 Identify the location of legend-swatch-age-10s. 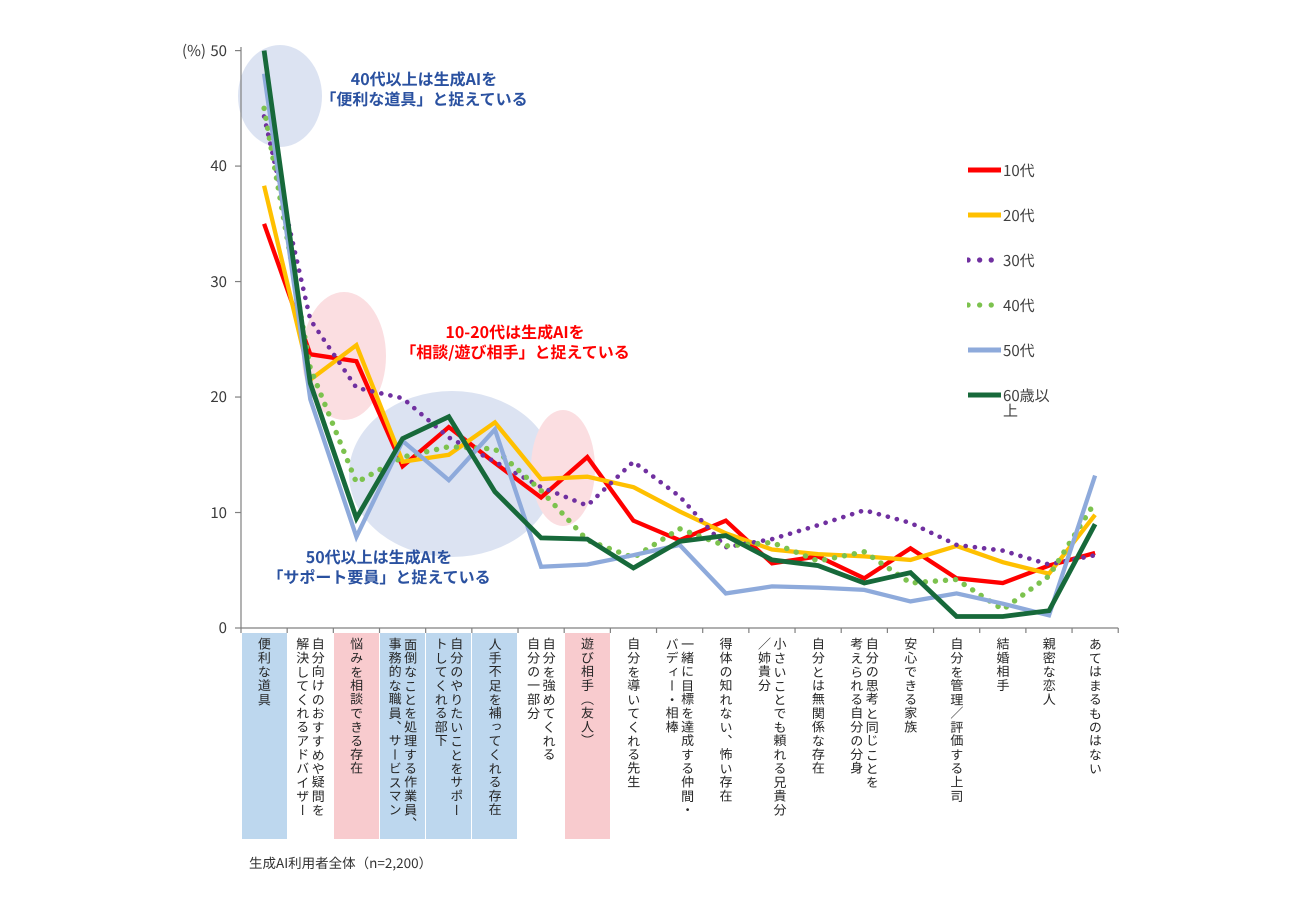
(984, 170).